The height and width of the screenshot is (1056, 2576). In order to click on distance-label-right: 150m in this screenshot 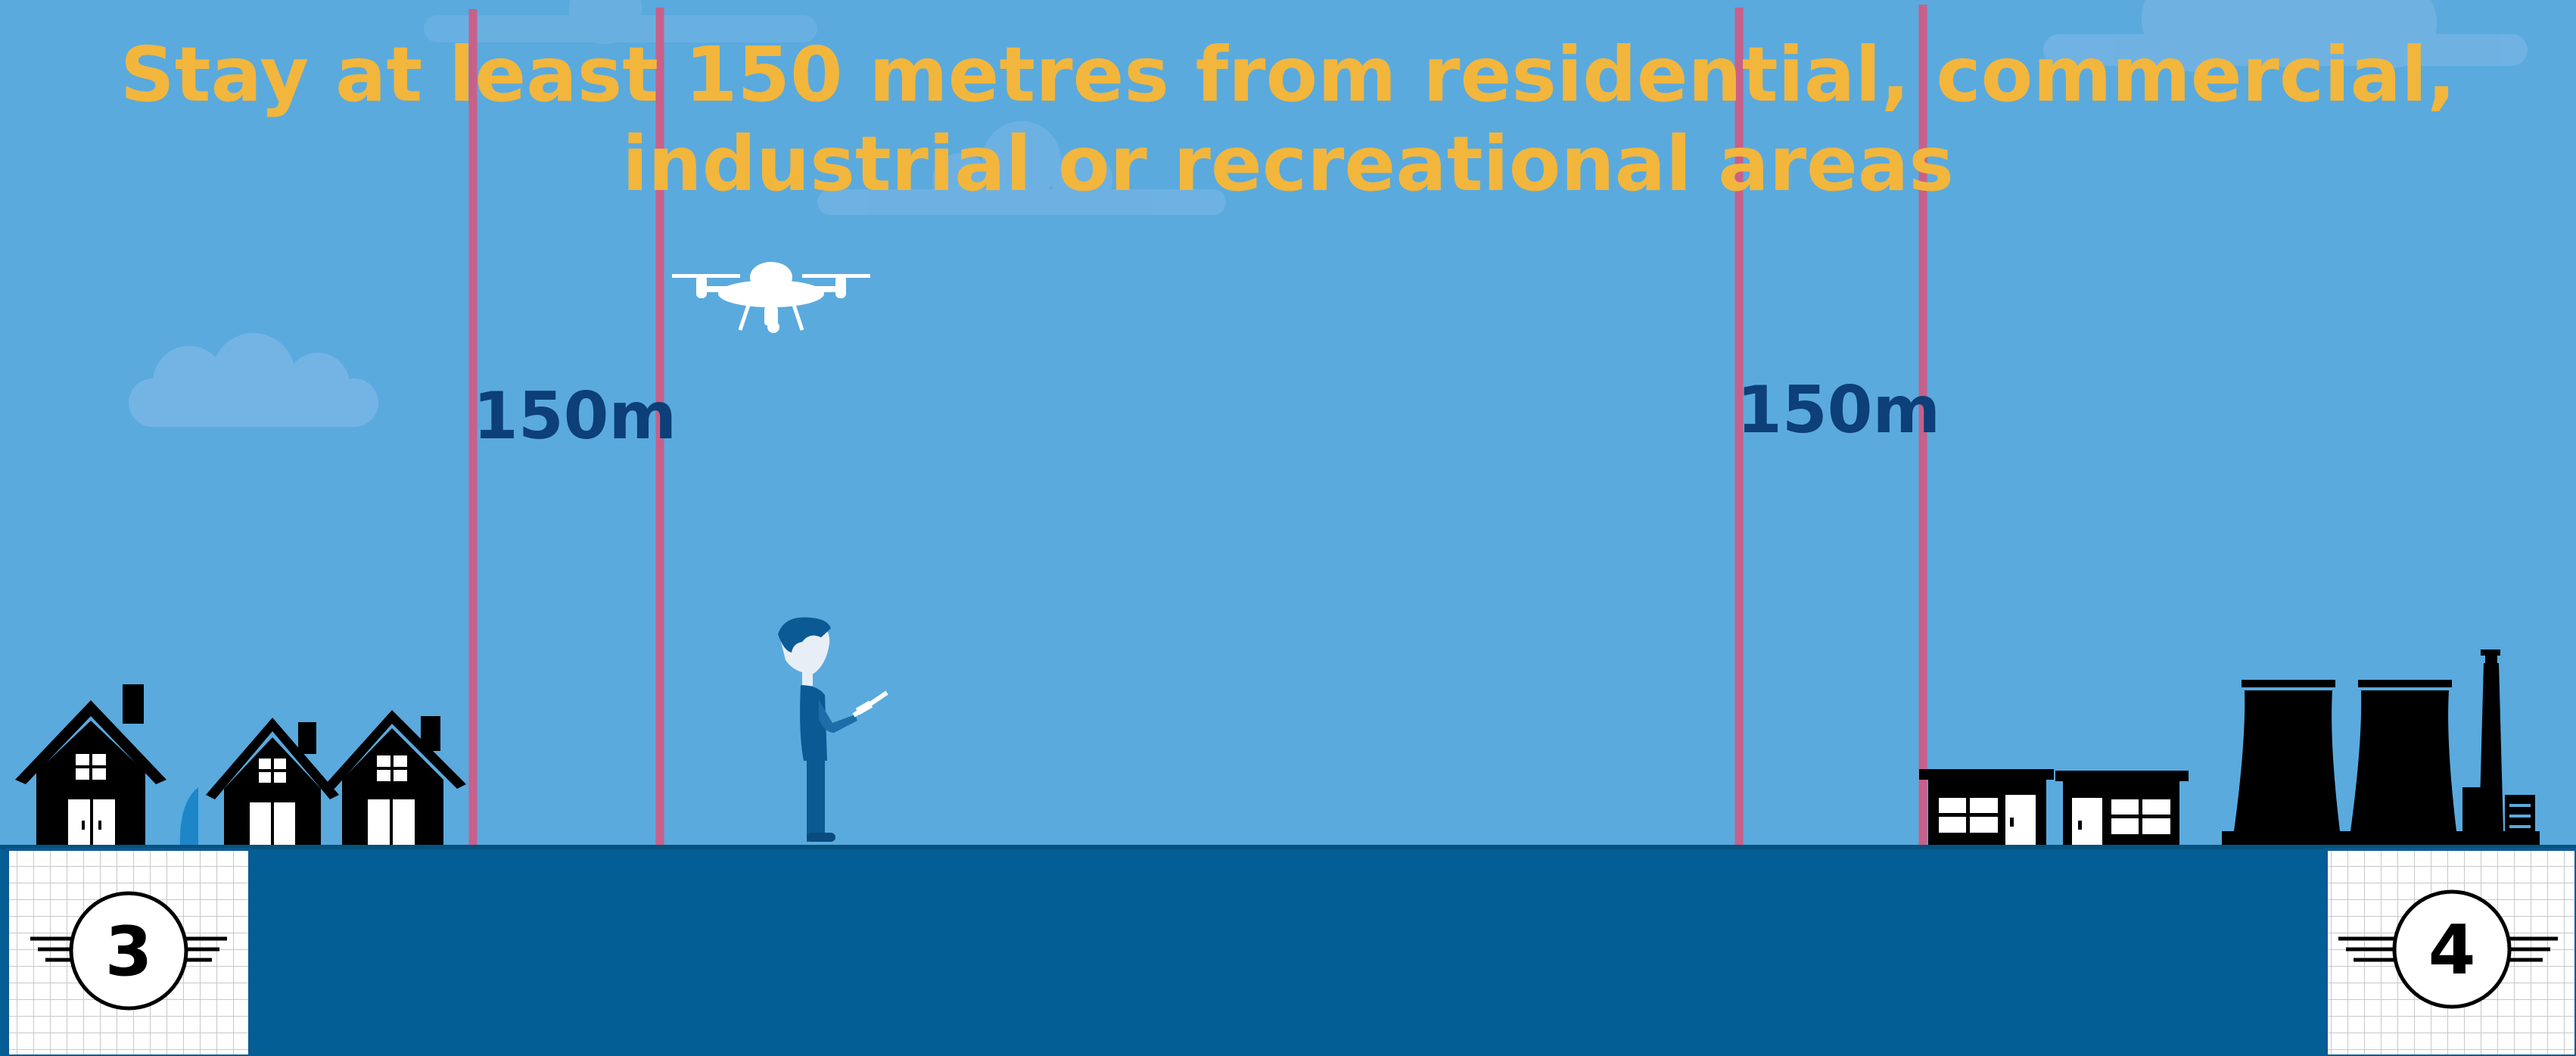, I will do `click(1839, 410)`.